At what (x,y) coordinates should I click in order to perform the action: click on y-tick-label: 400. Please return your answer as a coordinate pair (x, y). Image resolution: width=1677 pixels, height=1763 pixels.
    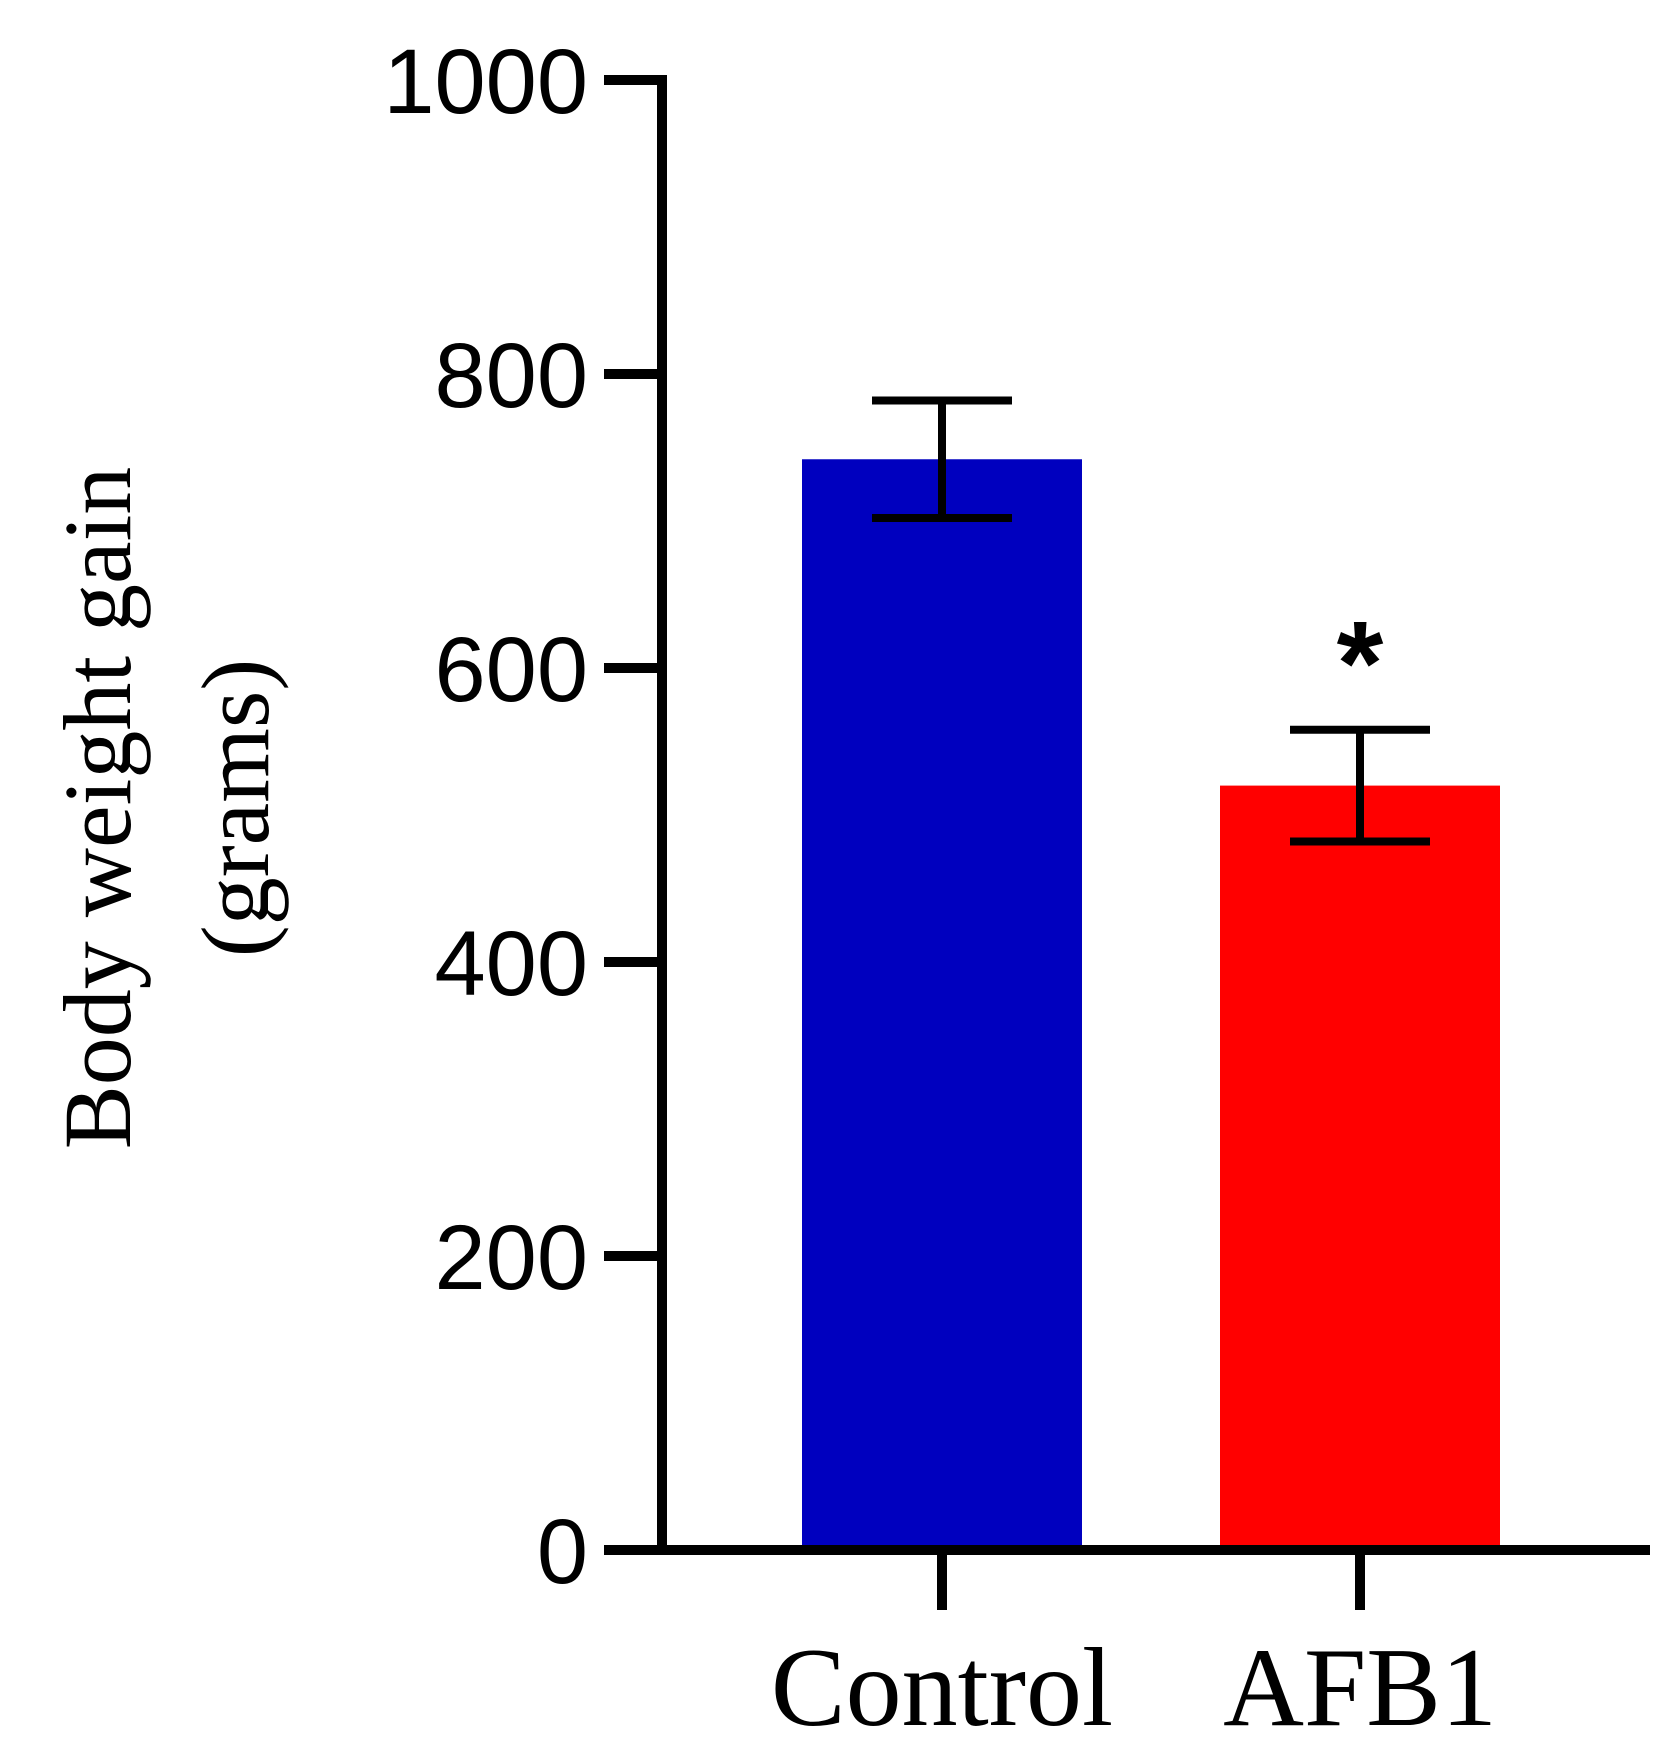
    Looking at the image, I should click on (512, 964).